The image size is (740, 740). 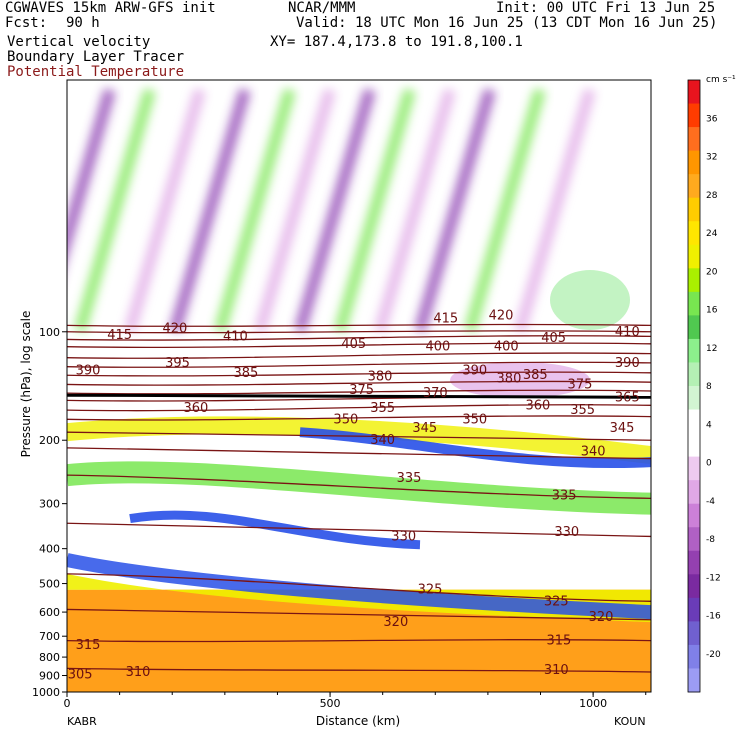 What do you see at coordinates (83, 23) in the screenshot?
I see `forecast-hour: 90 h` at bounding box center [83, 23].